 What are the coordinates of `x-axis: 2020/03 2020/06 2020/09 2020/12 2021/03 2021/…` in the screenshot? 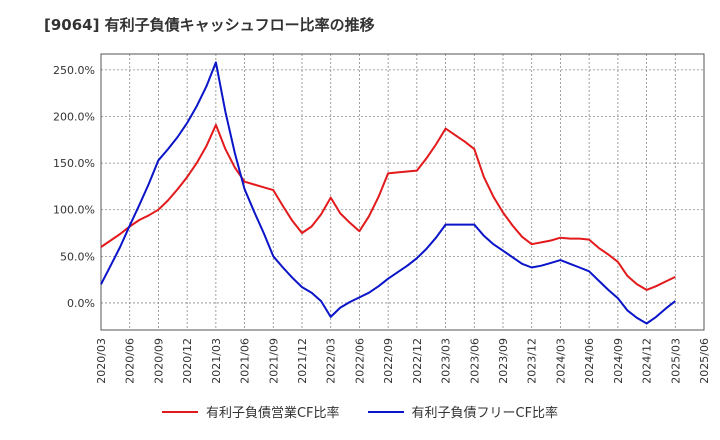 It's located at (403, 361).